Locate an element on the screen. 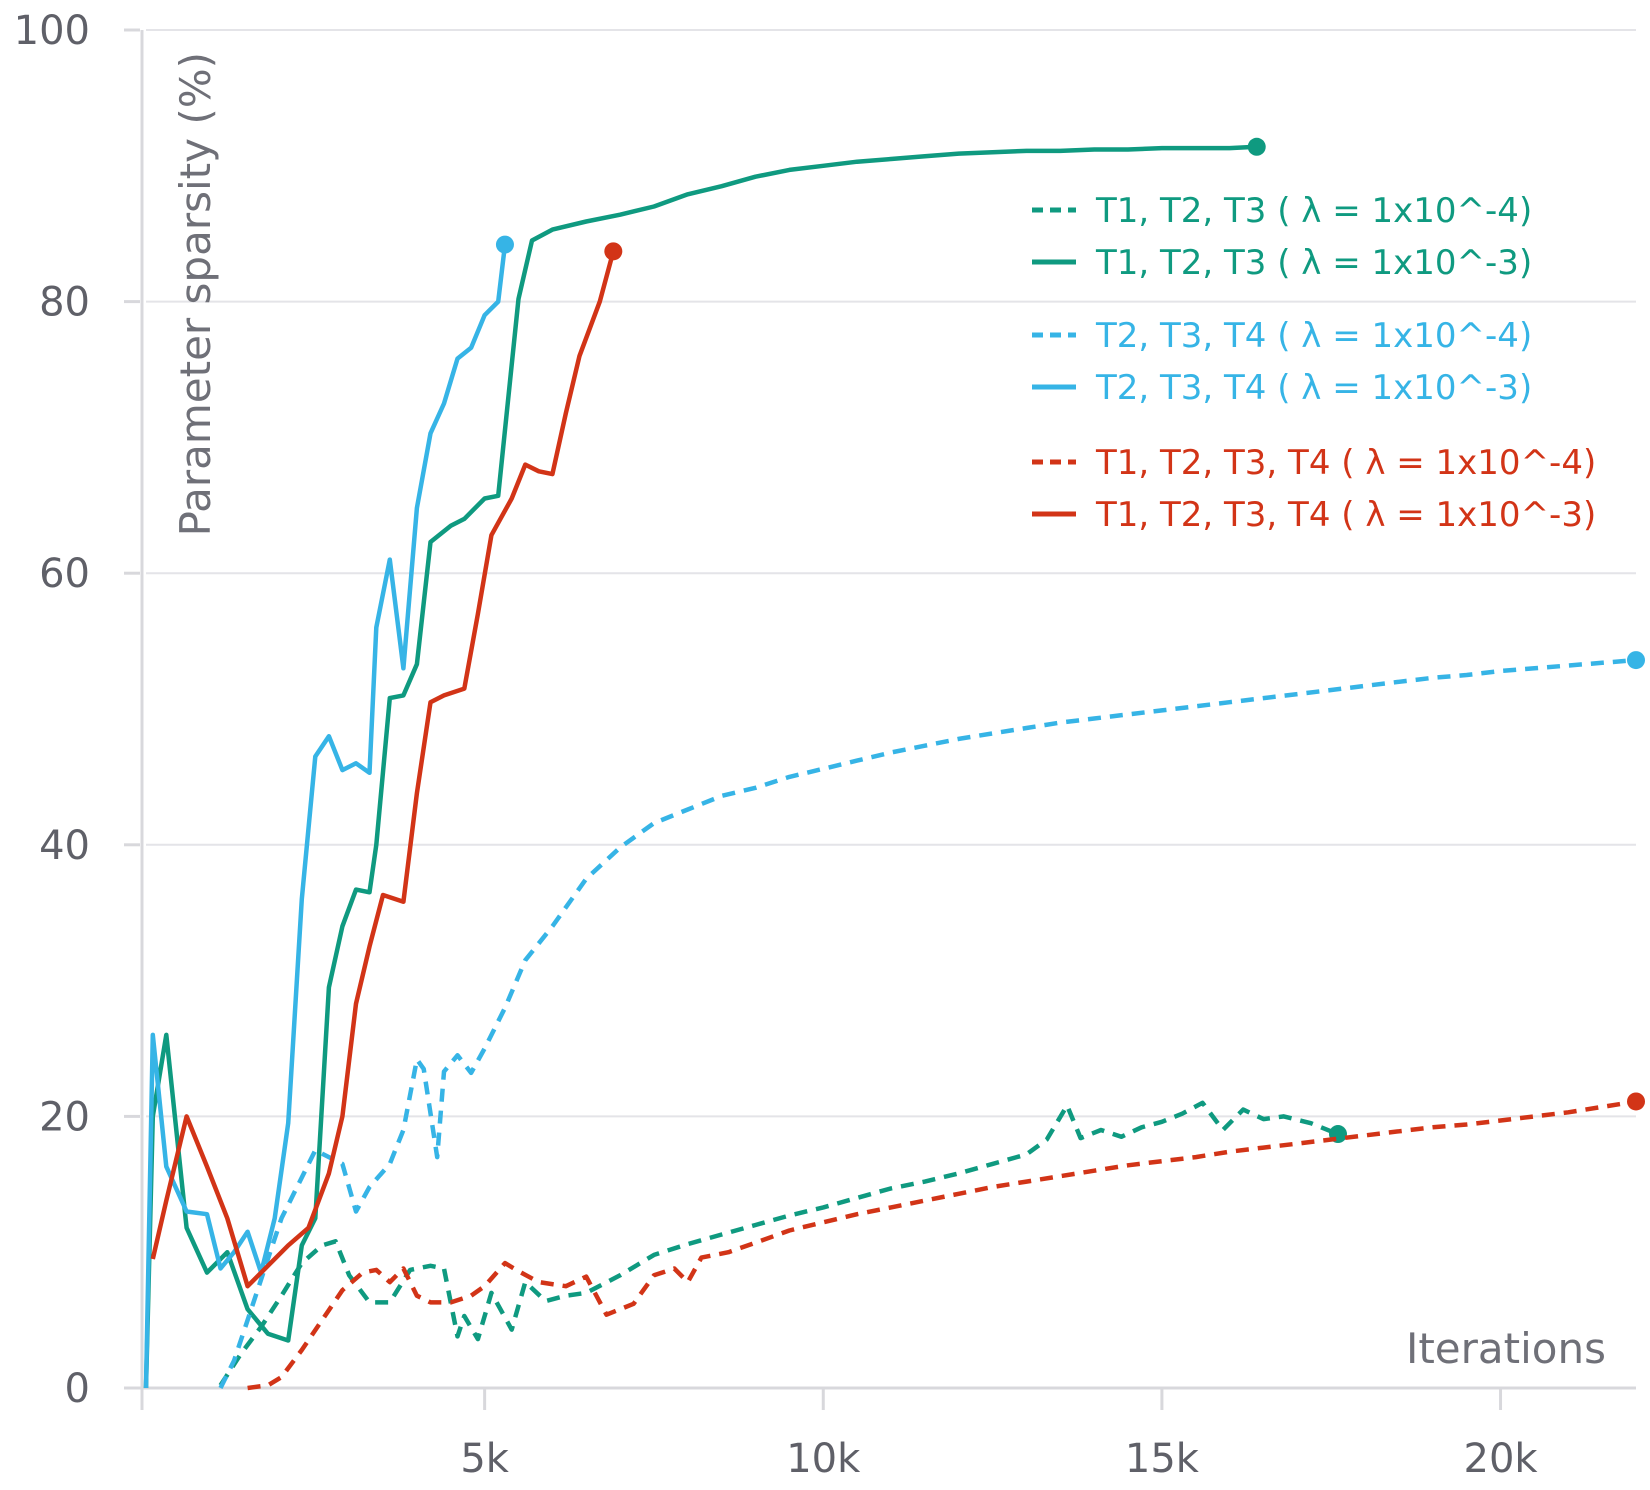  x-tick-label: 15k is located at coordinates (1162, 1459).